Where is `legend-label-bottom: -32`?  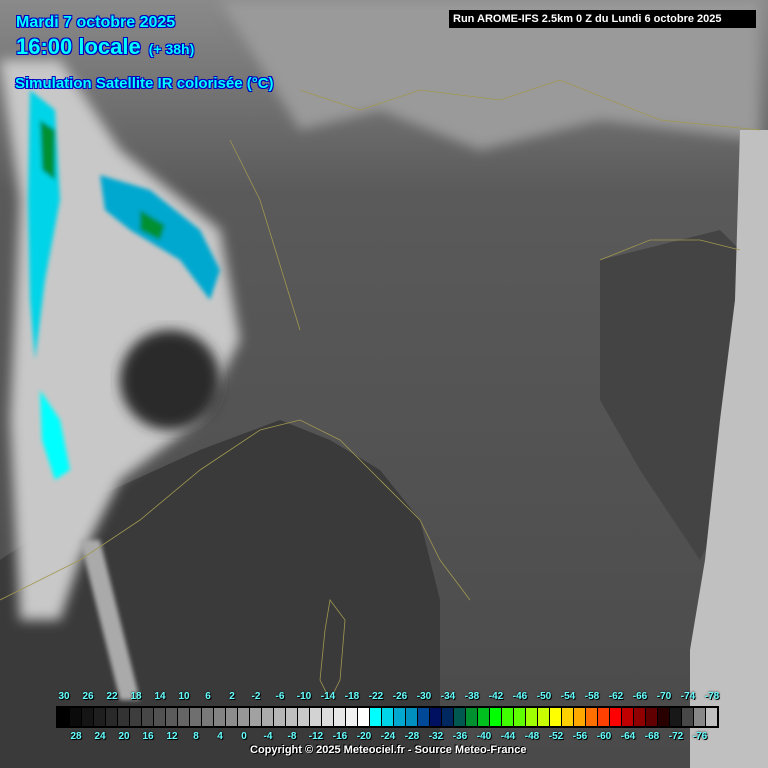 legend-label-bottom: -32 is located at coordinates (436, 736).